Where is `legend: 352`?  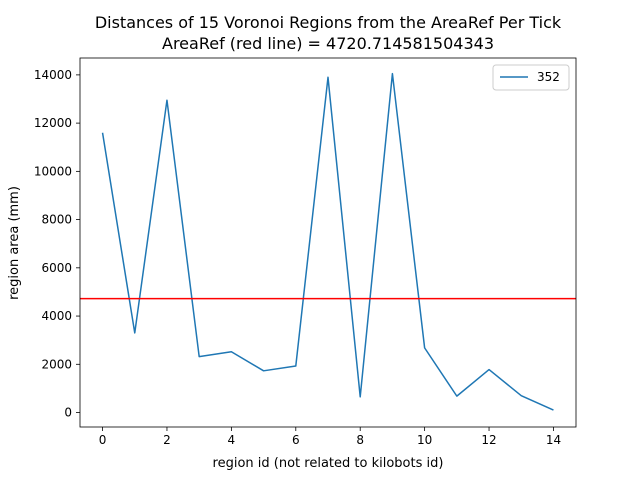 legend: 352 is located at coordinates (531, 77).